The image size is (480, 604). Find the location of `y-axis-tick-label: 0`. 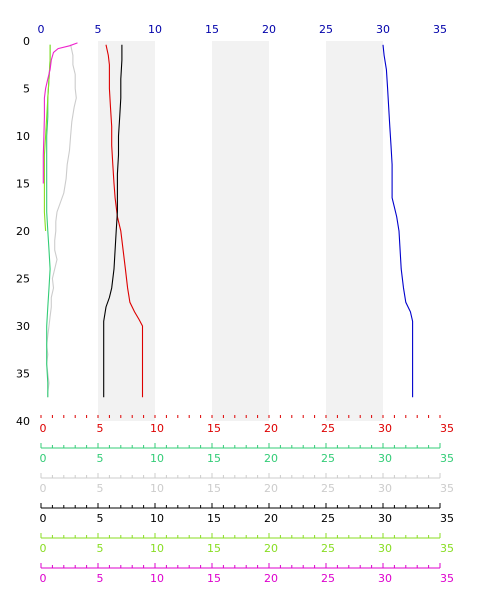

y-axis-tick-label: 0 is located at coordinates (26, 41).